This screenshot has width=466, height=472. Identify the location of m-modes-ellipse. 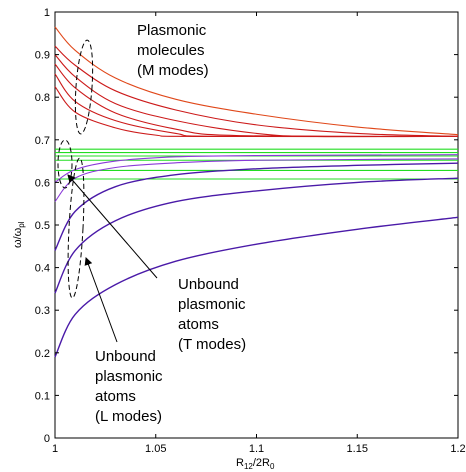
(84, 87).